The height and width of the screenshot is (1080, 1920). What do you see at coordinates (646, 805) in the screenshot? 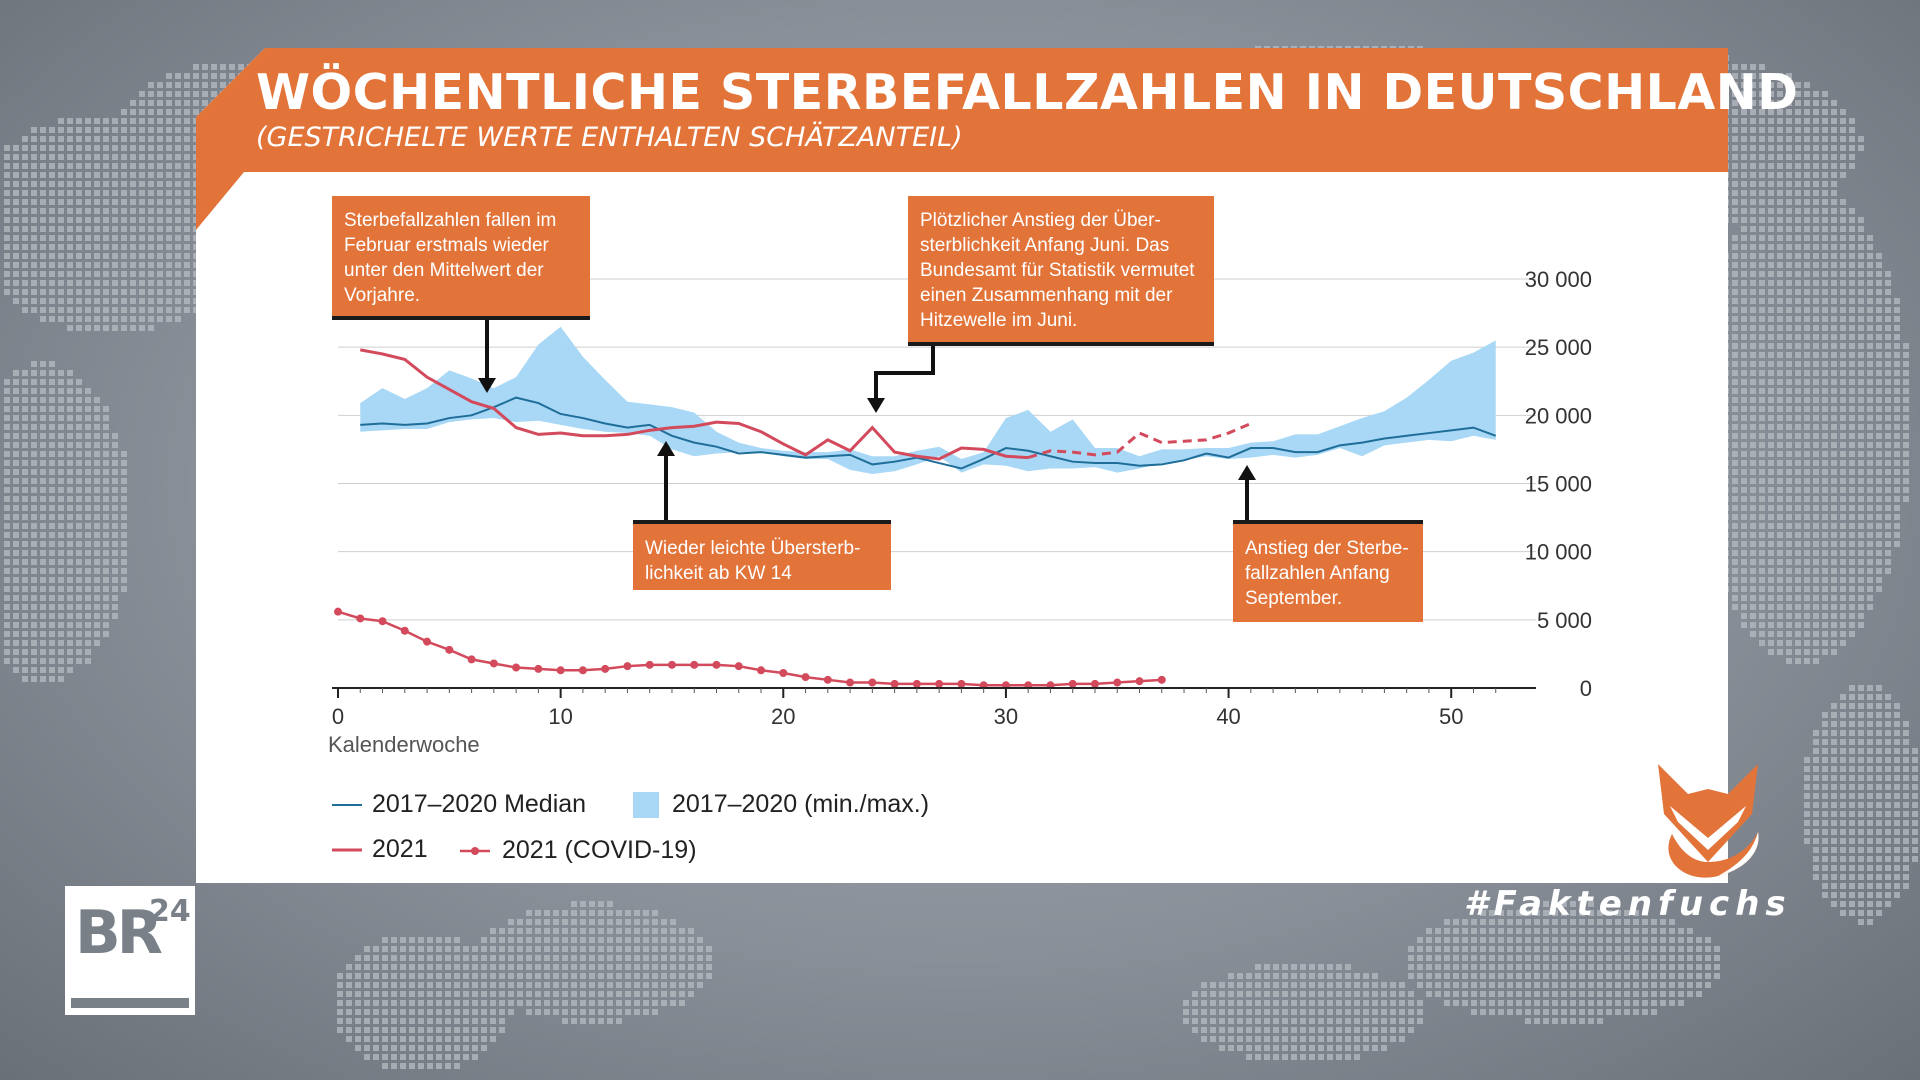
I see `legend-swatch-band` at bounding box center [646, 805].